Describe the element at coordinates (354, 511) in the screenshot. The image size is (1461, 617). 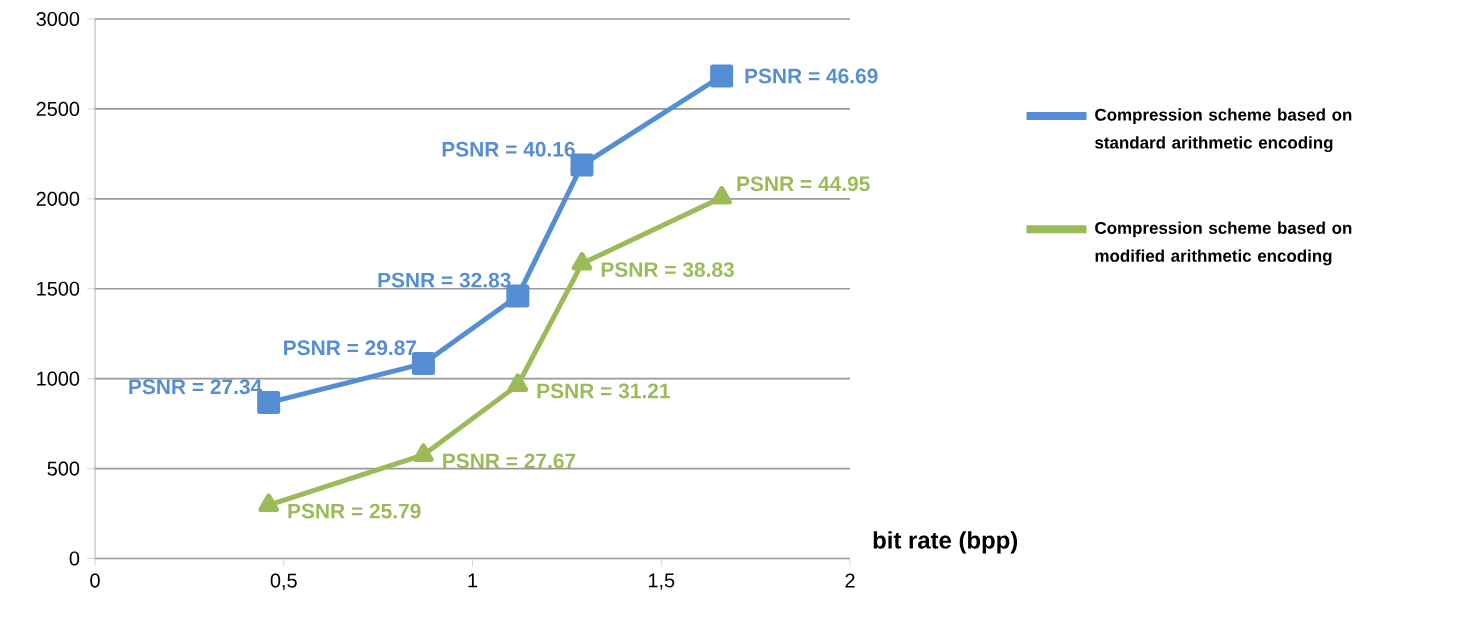
I see `annotation: PSNR = 25.79` at that location.